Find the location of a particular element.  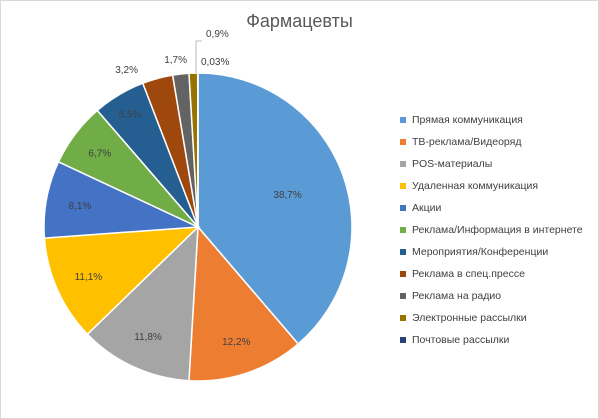

legend-item: Реклама в спец.прессе is located at coordinates (491, 274).